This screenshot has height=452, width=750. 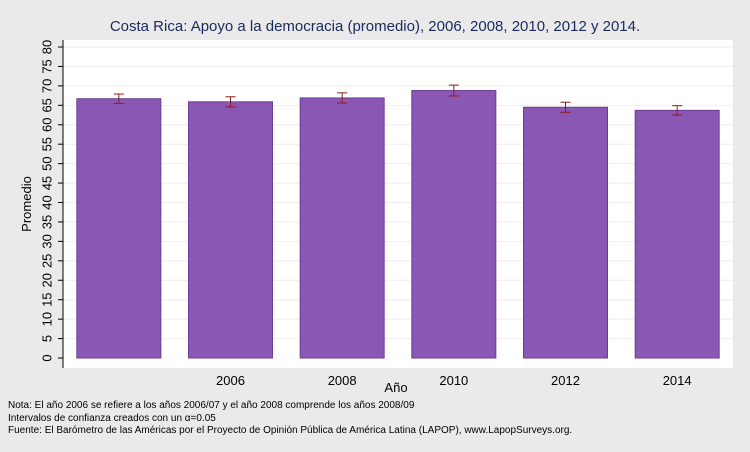 I want to click on x-tick-label: 2008, so click(x=342, y=380).